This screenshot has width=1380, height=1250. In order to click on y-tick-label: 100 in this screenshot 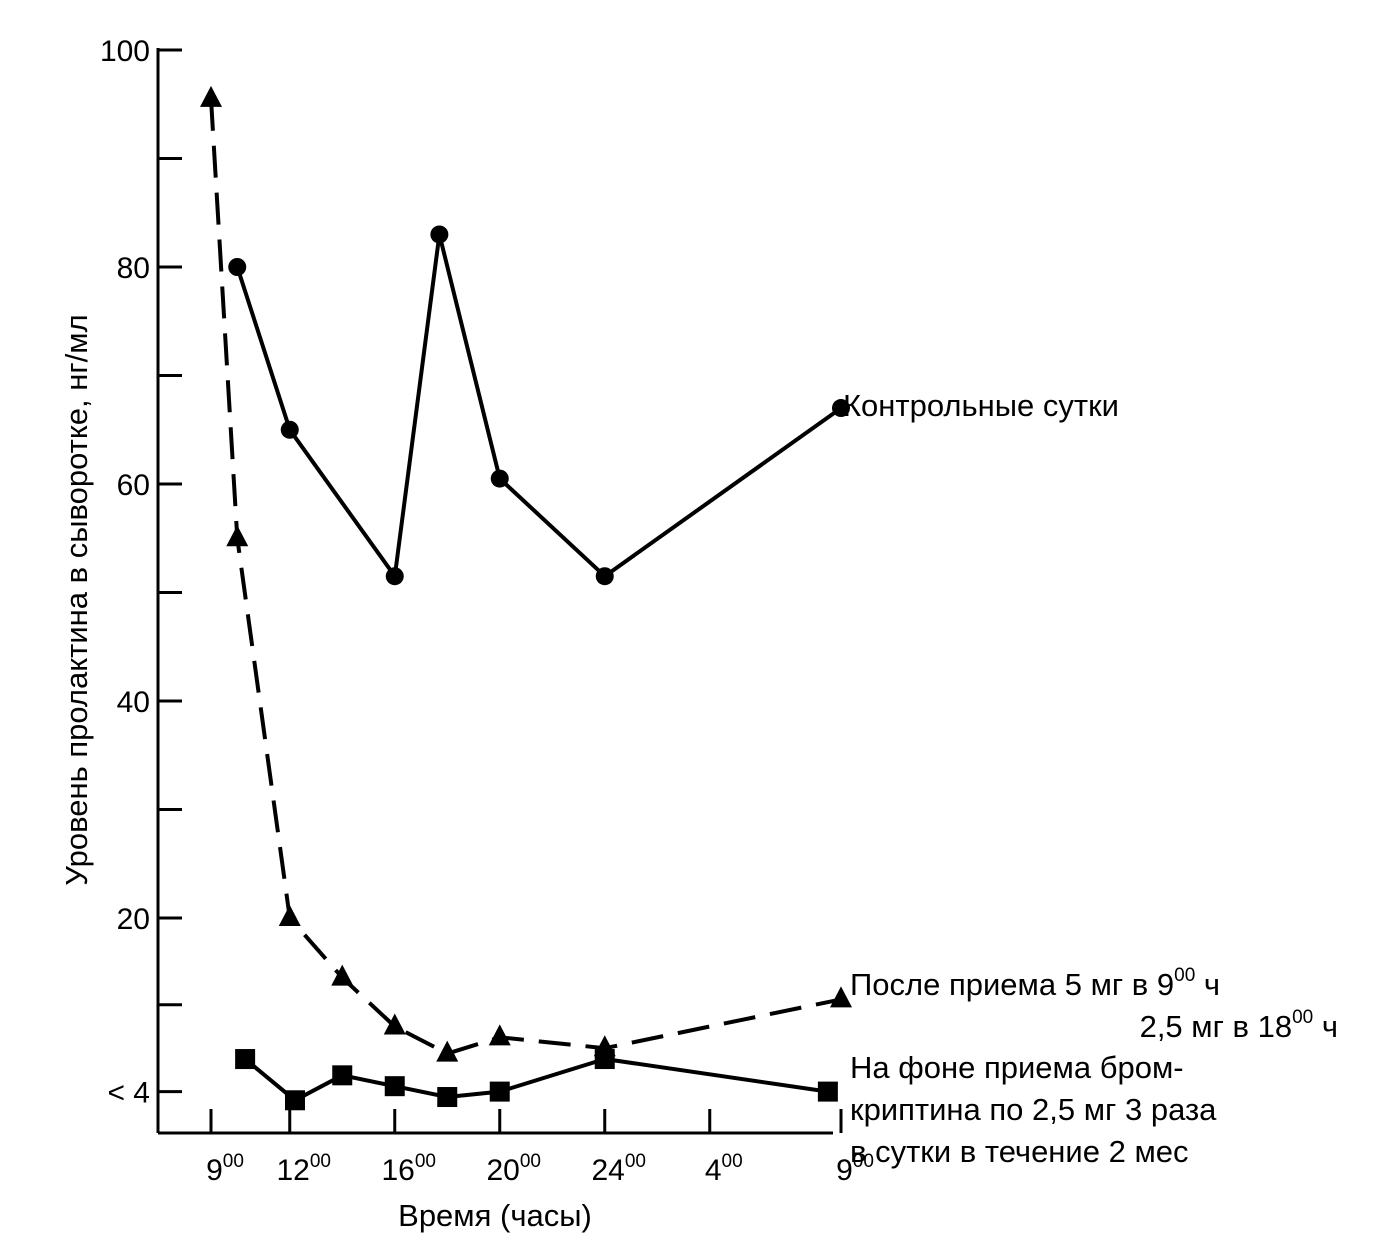, I will do `click(125, 51)`.